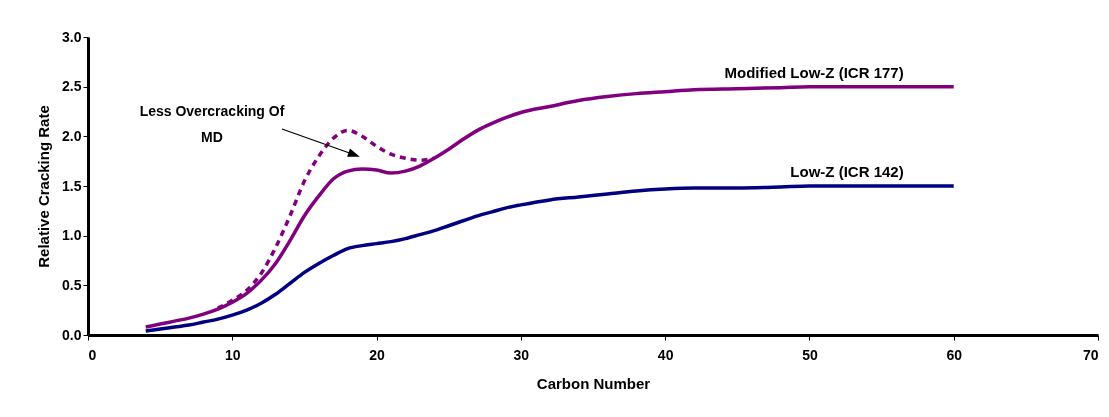 The image size is (1109, 417). What do you see at coordinates (665, 354) in the screenshot?
I see `x-tick-label: 40` at bounding box center [665, 354].